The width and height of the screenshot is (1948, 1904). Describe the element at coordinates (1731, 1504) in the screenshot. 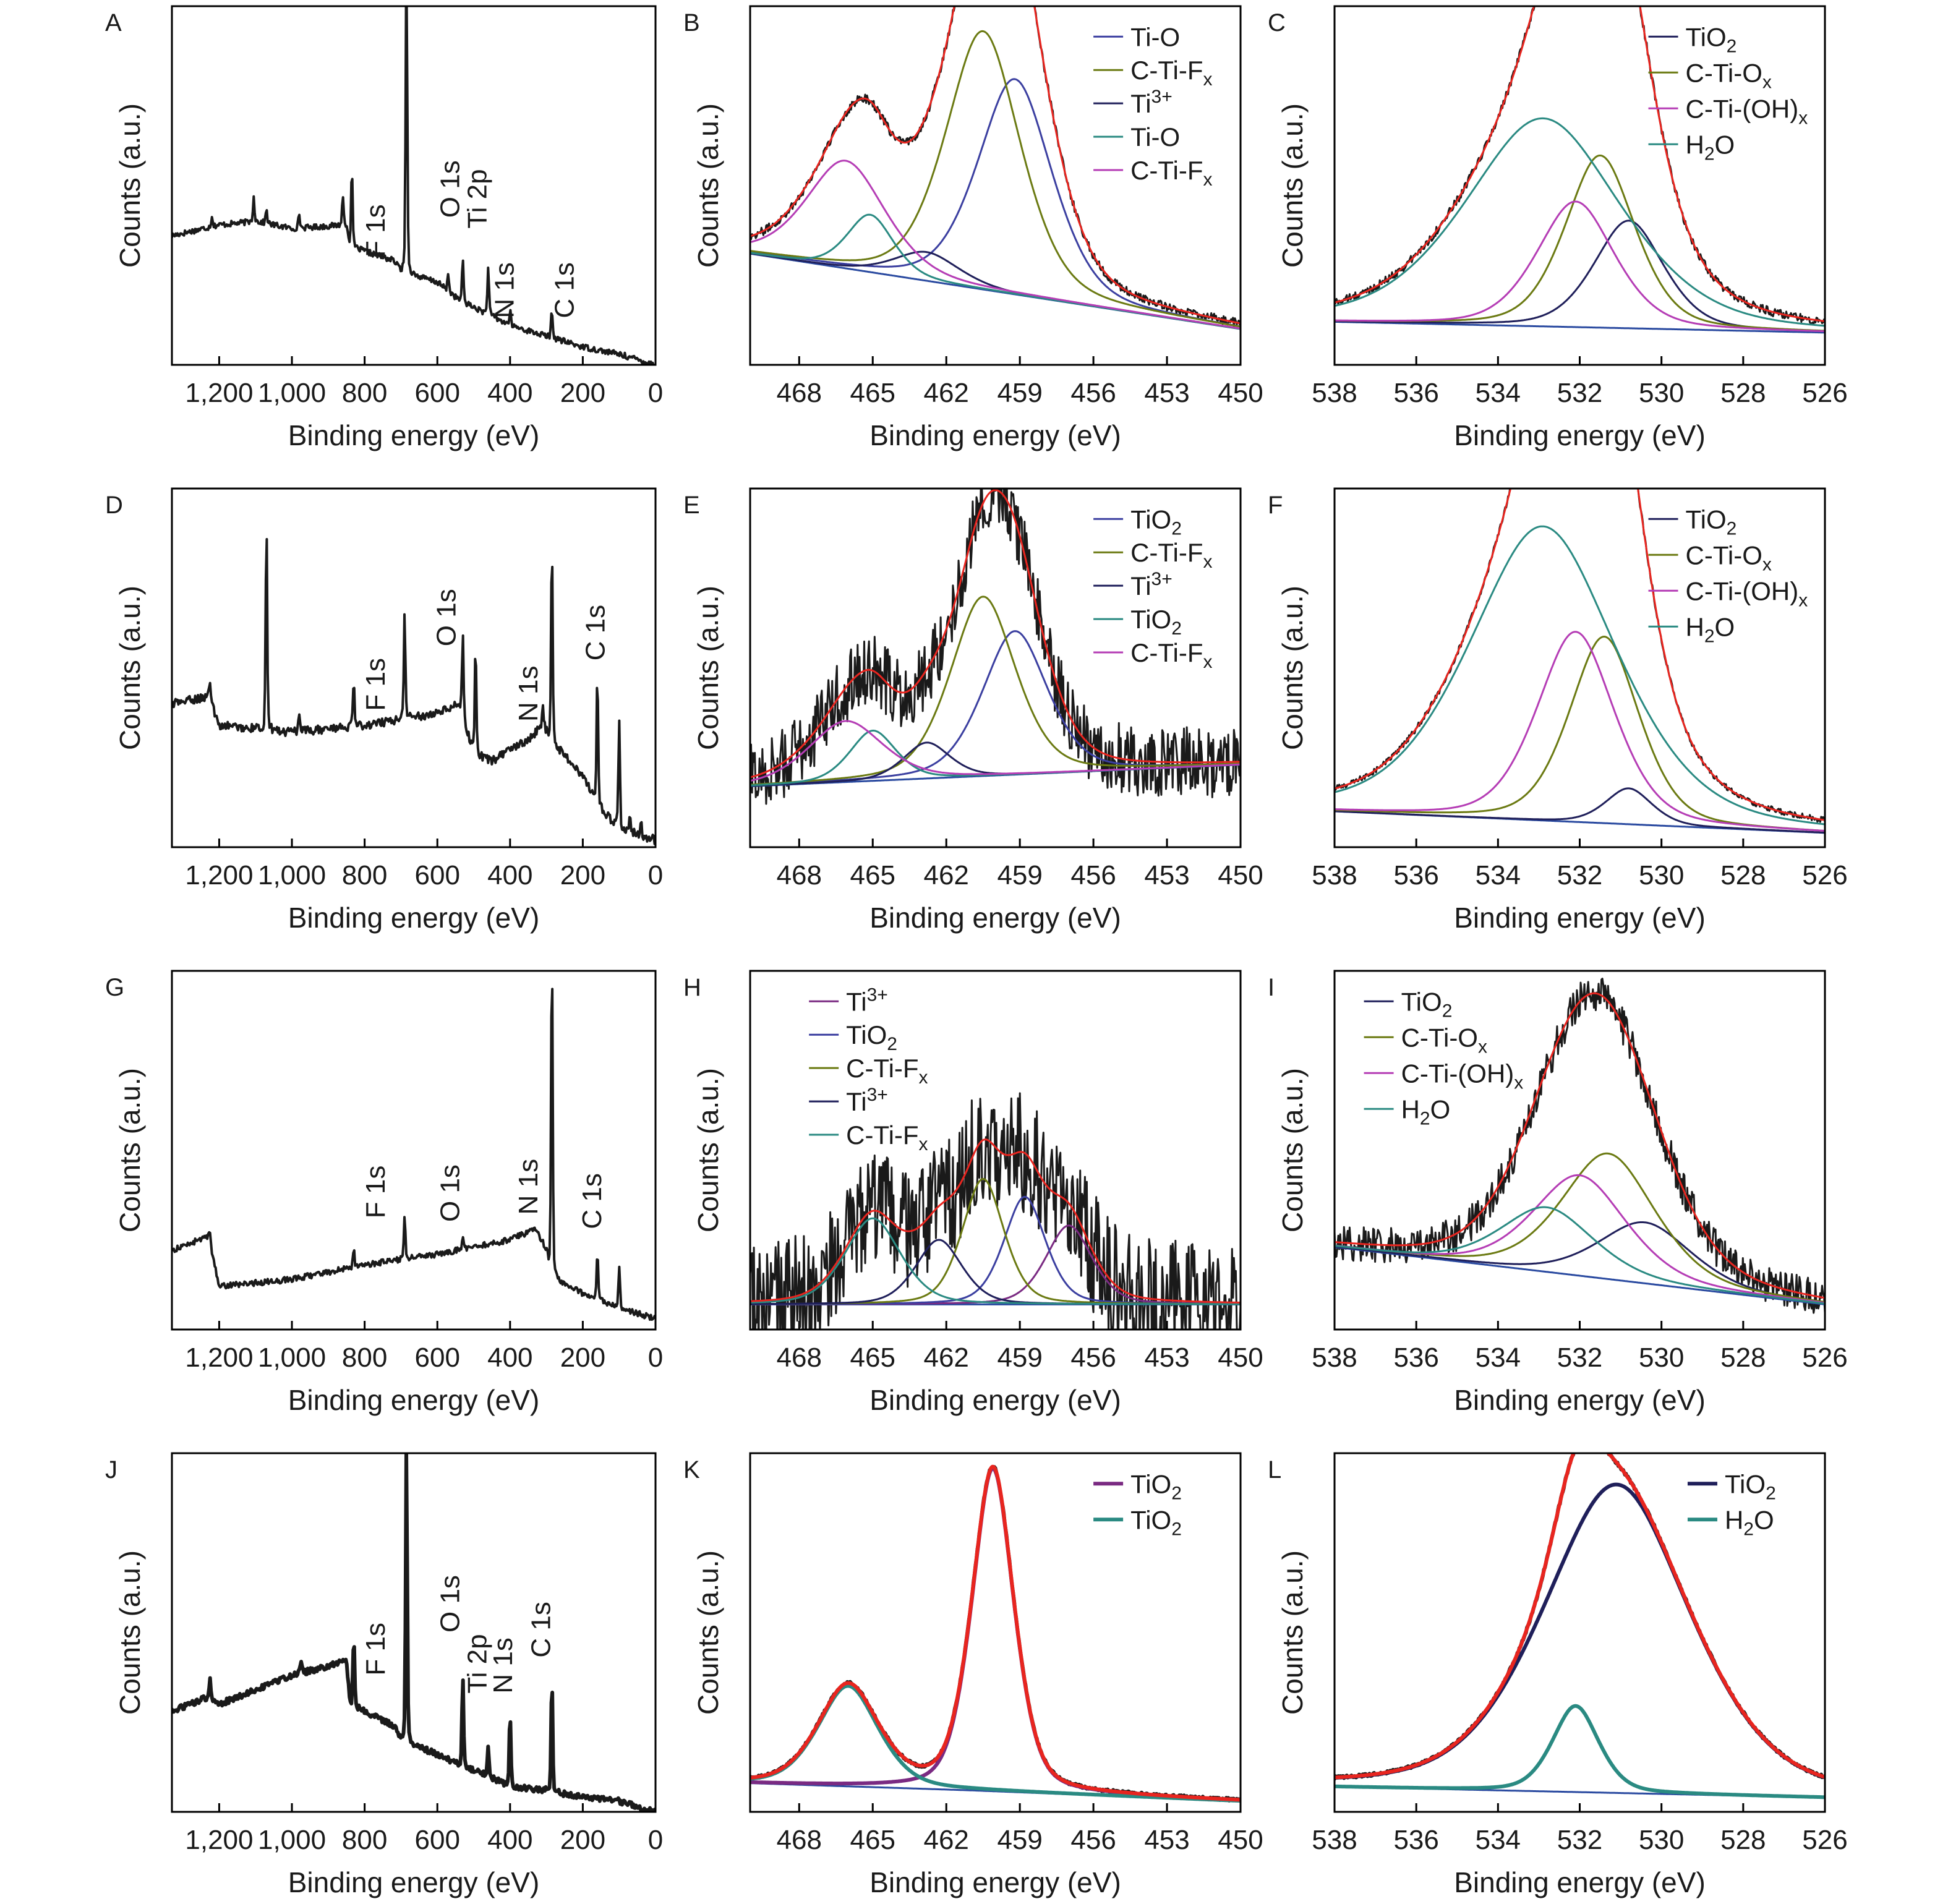

I see `legend: TiO2​H2​O` at that location.